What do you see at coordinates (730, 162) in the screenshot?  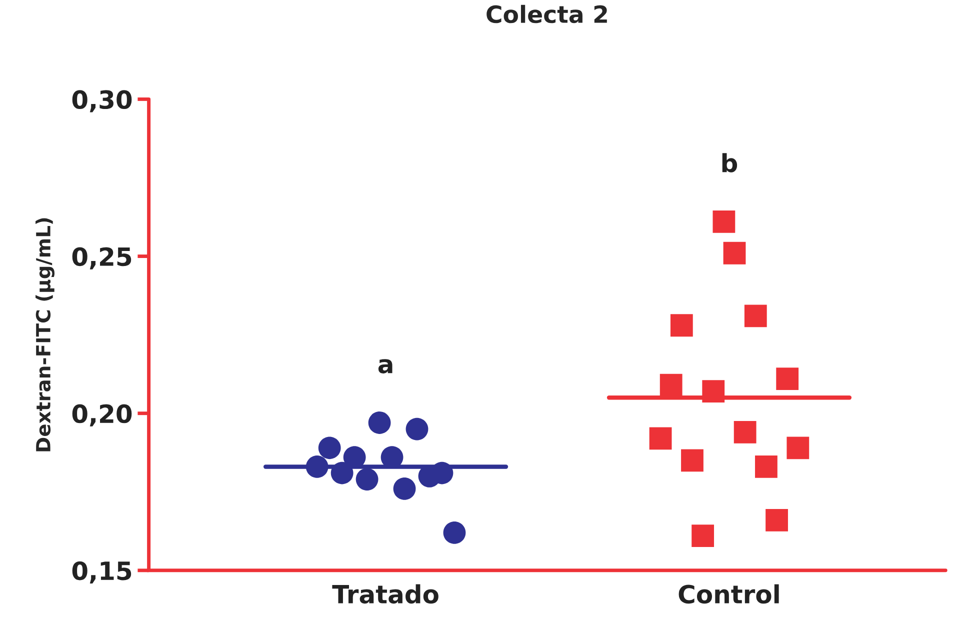 I see `annotation: b` at bounding box center [730, 162].